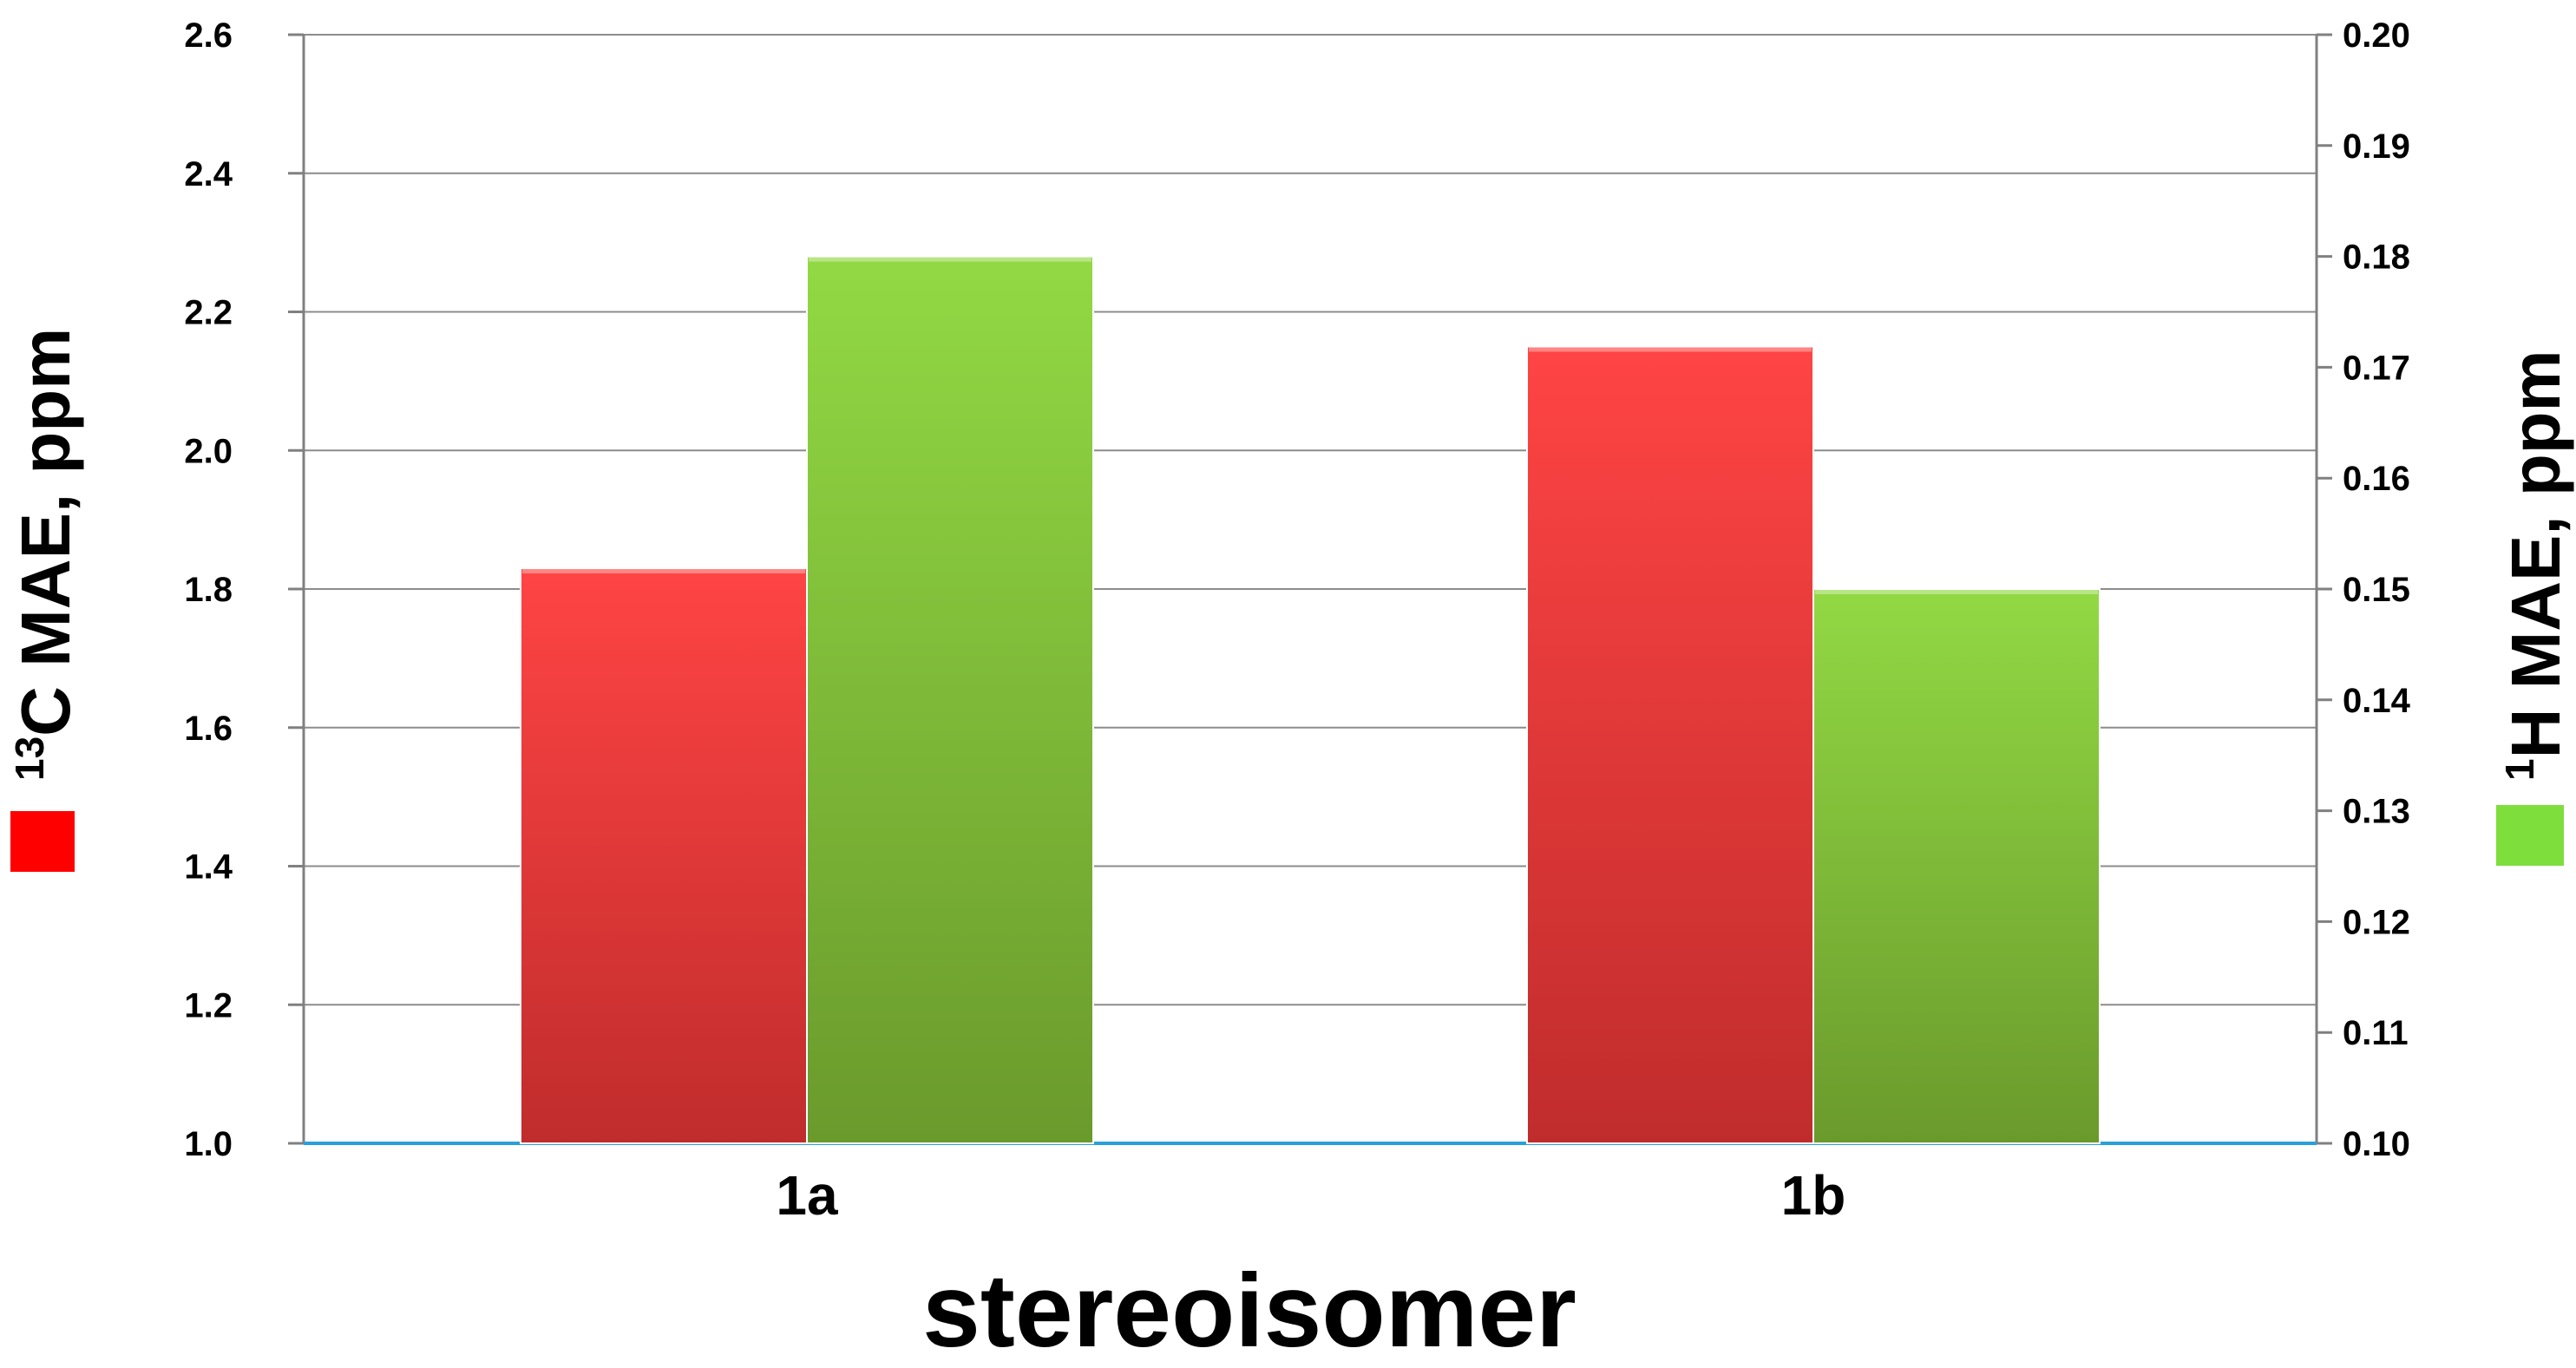  What do you see at coordinates (2519, 769) in the screenshot?
I see `right-axis-title-sup: 1` at bounding box center [2519, 769].